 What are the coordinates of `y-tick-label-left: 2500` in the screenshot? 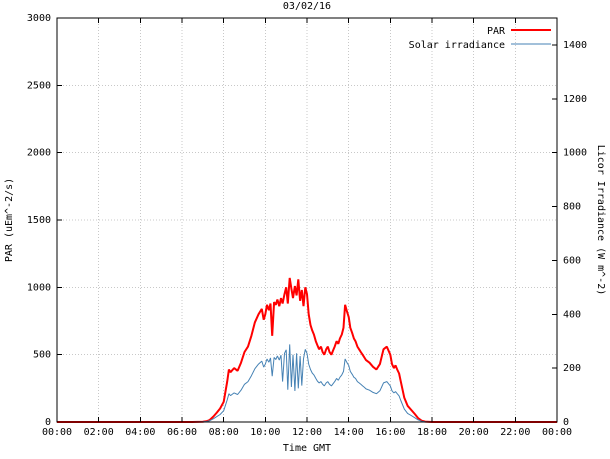 It's located at (39, 85).